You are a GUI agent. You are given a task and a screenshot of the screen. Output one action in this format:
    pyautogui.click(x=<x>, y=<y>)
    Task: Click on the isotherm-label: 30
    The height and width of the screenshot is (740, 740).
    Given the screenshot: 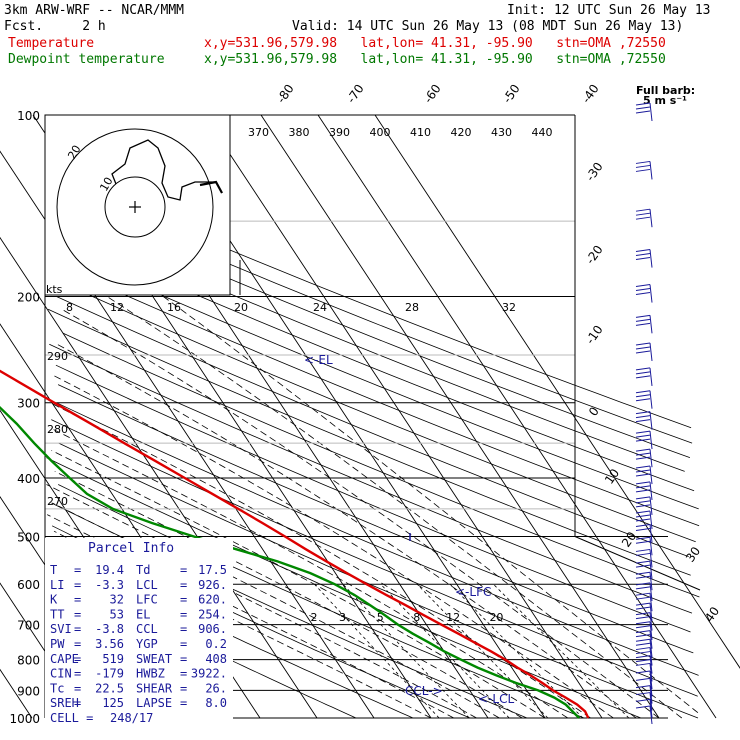 What is the action you would take?
    pyautogui.click(x=693, y=554)
    